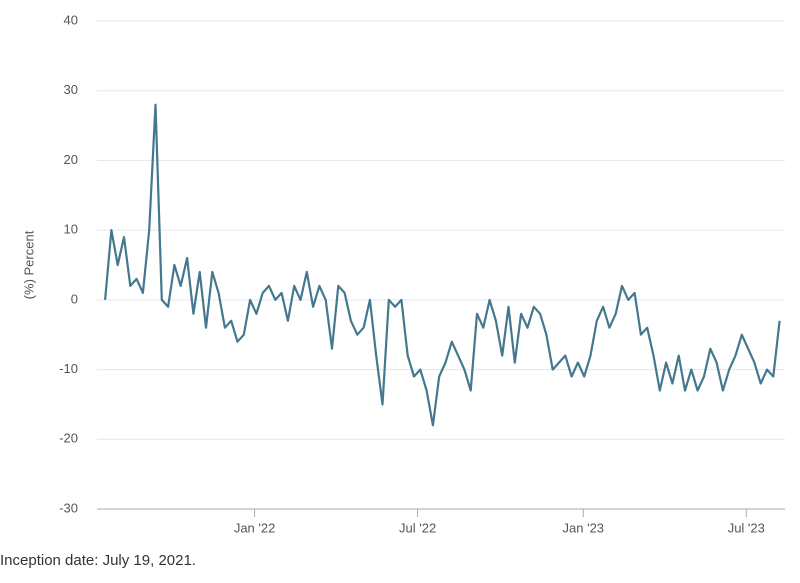 The width and height of the screenshot is (800, 583). Describe the element at coordinates (68, 368) in the screenshot. I see `y-tick-label: -10` at that location.